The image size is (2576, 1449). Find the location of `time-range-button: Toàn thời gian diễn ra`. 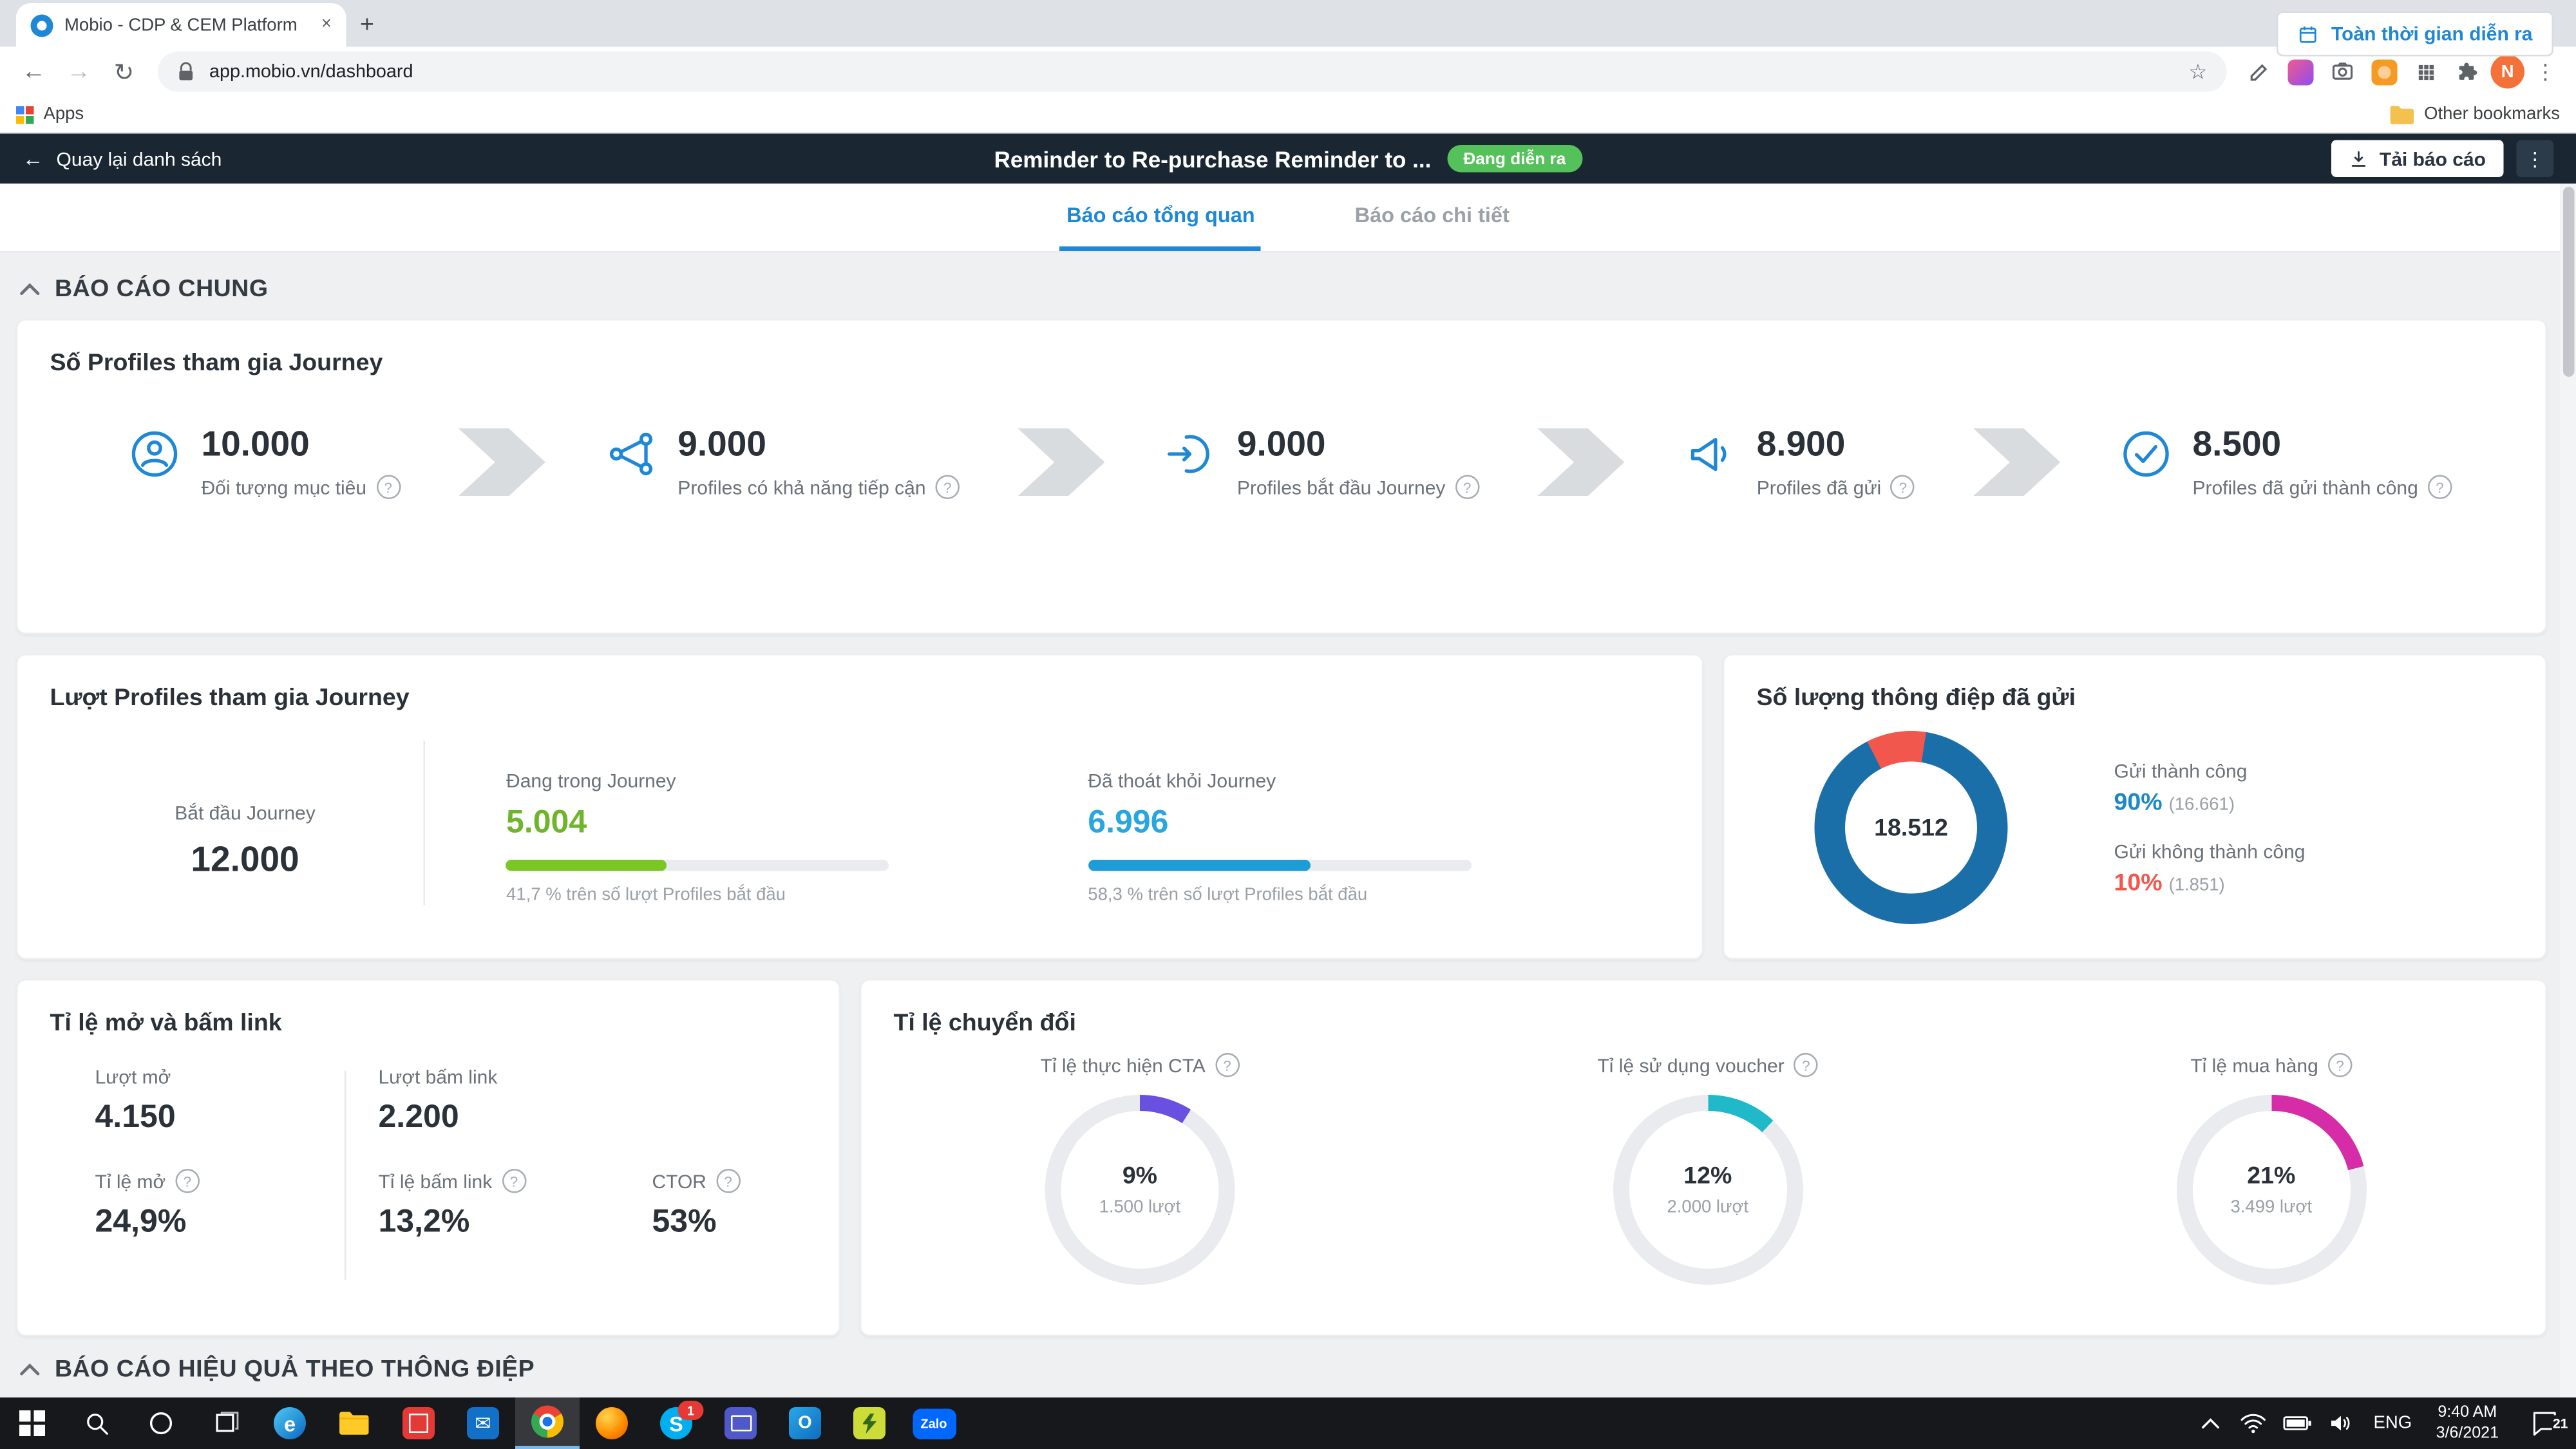

time-range-button: Toàn thời gian diễn ra is located at coordinates (2415, 34).